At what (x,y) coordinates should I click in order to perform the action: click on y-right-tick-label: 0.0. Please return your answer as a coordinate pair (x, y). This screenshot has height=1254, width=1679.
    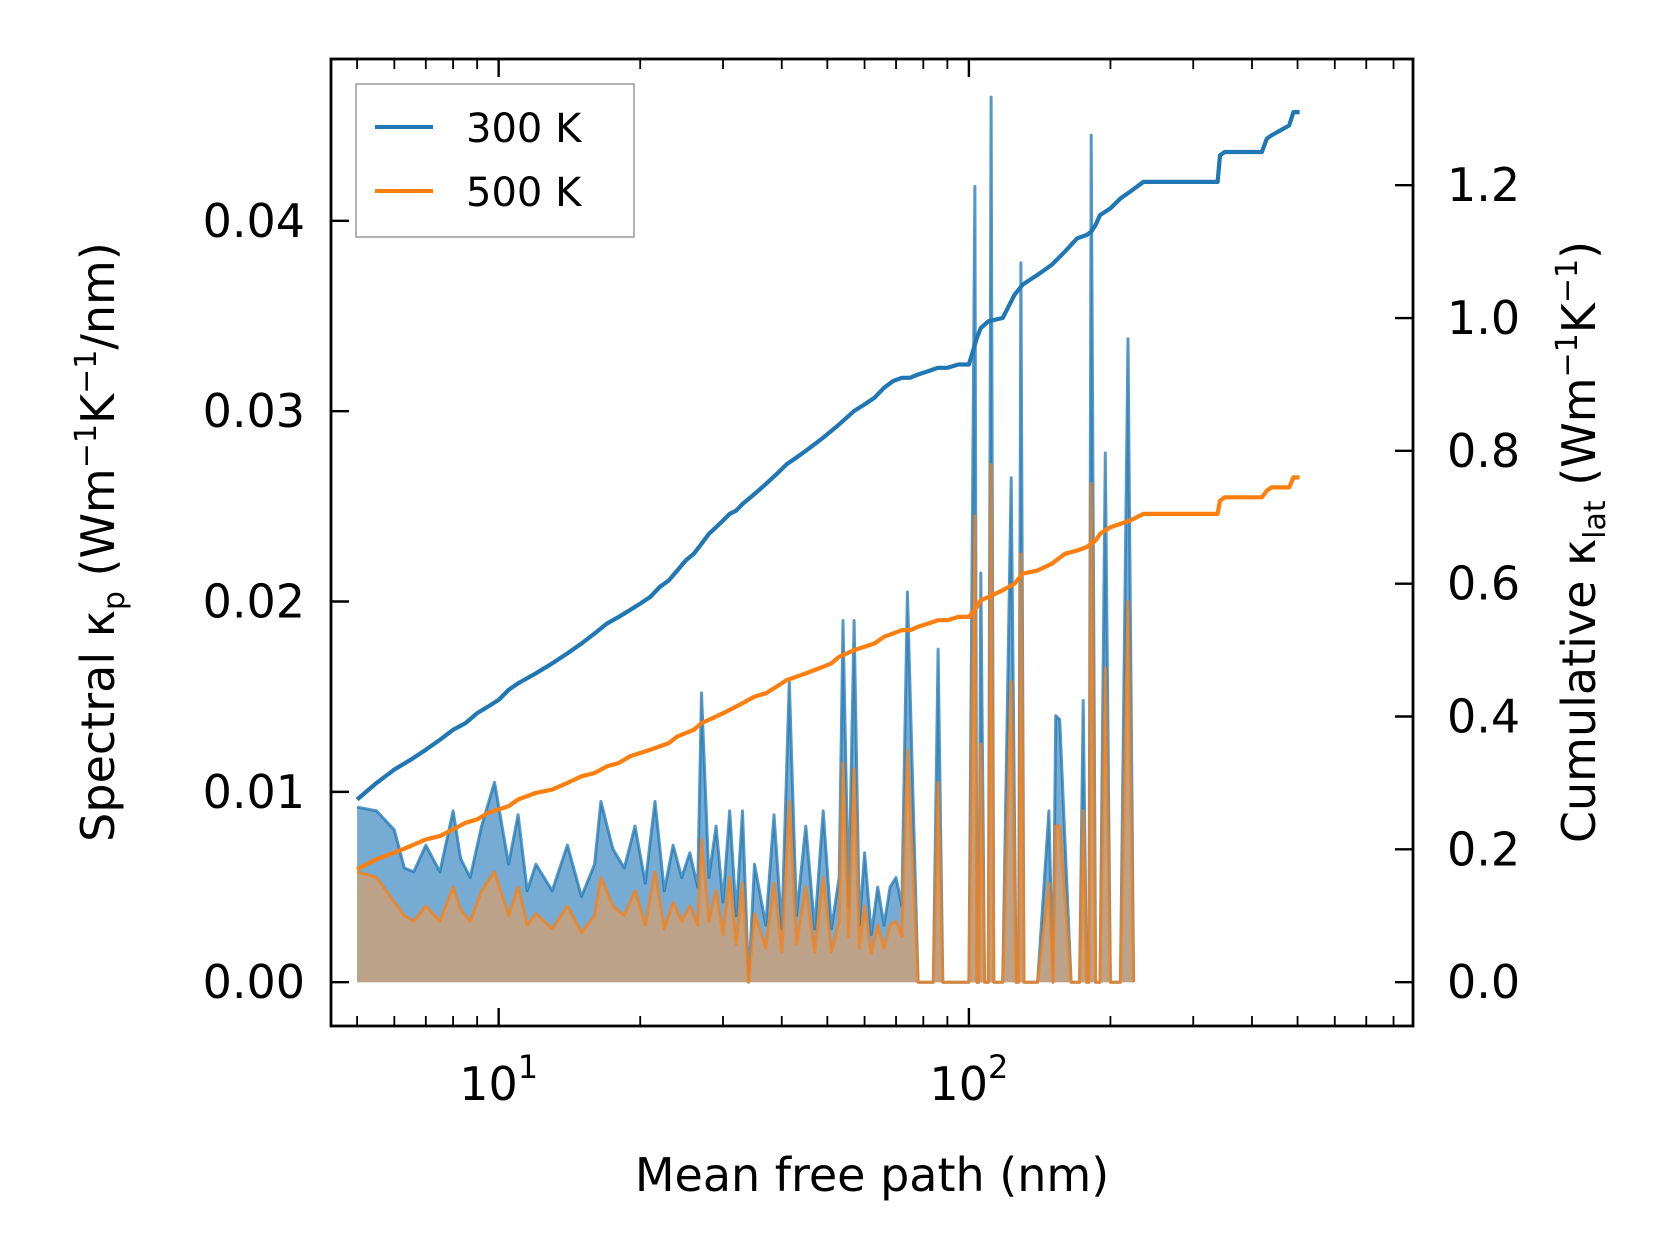
    Looking at the image, I should click on (1483, 982).